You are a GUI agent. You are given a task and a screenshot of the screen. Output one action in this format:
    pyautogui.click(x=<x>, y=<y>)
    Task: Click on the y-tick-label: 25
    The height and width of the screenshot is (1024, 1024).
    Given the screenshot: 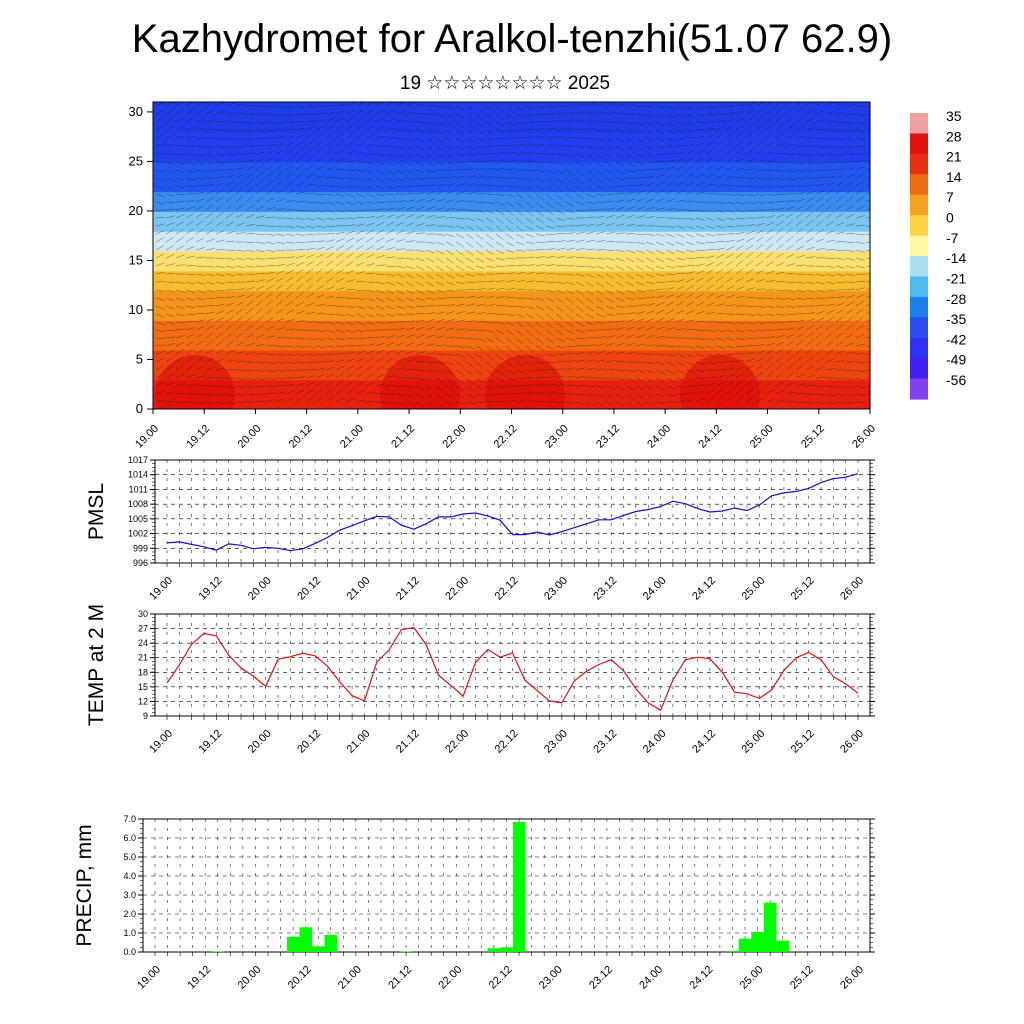 What is the action you would take?
    pyautogui.click(x=136, y=160)
    